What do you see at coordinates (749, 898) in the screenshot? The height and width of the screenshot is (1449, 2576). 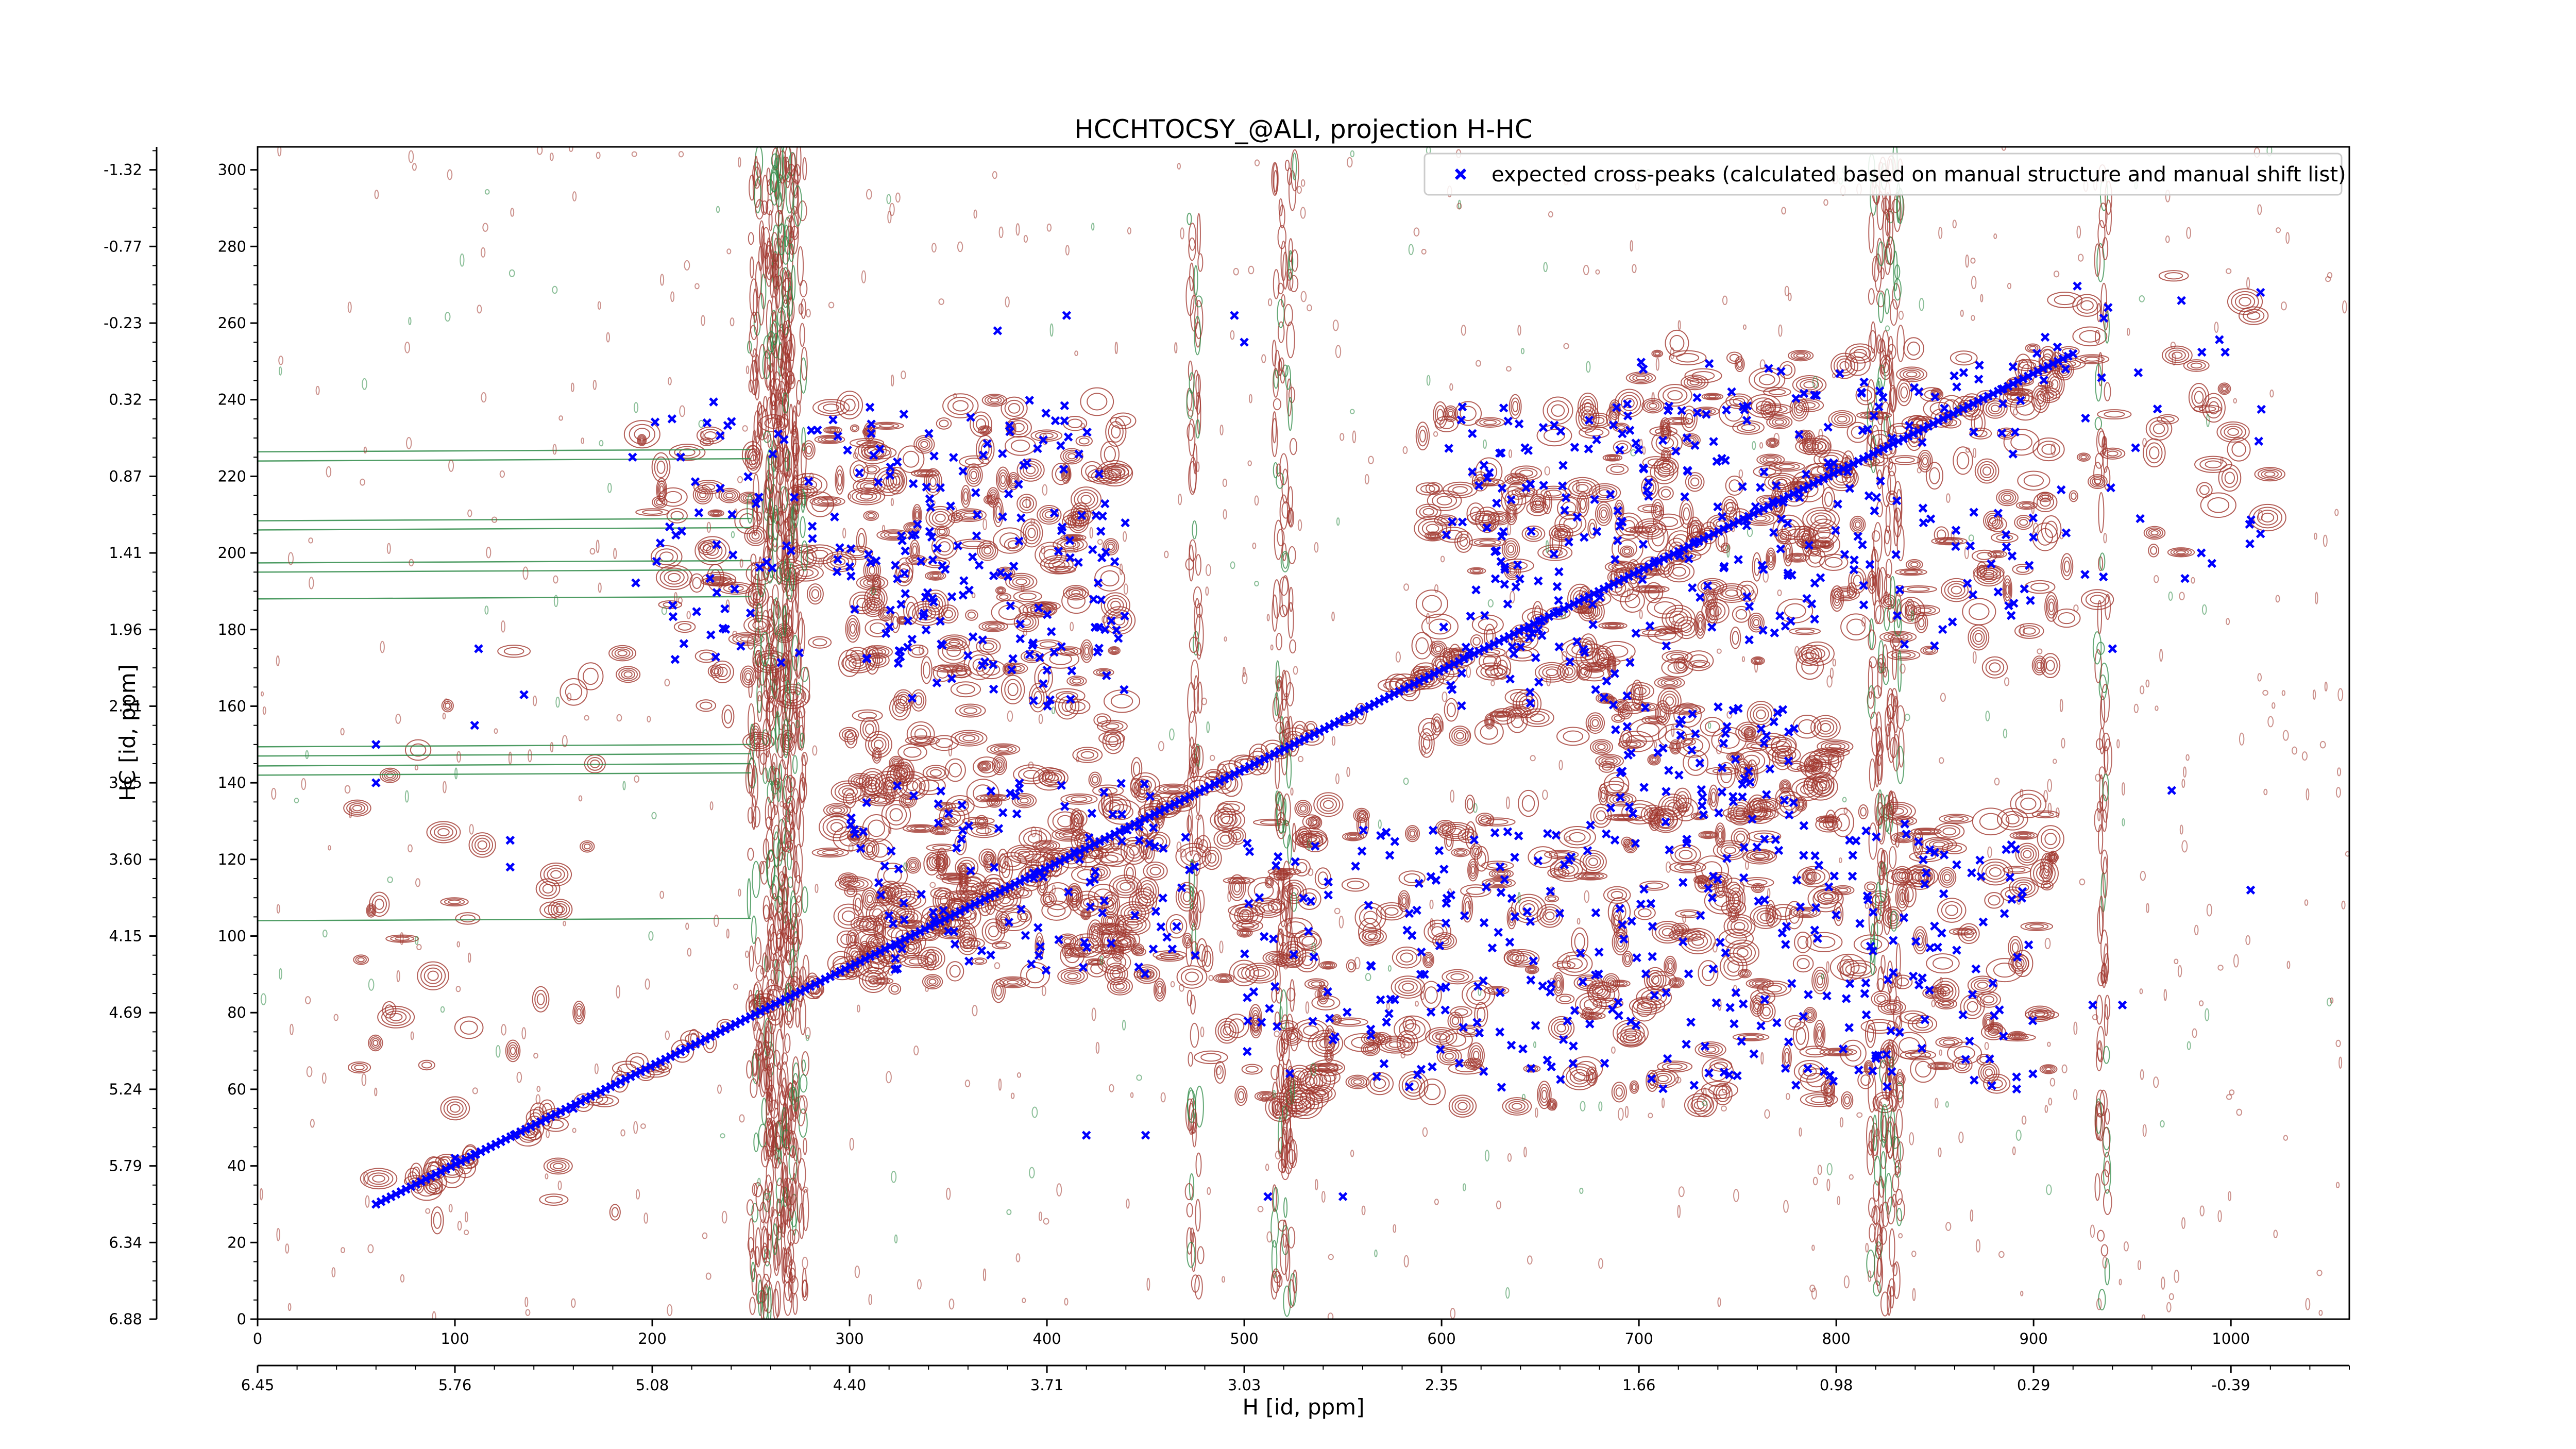 I see `contour-streak` at bounding box center [749, 898].